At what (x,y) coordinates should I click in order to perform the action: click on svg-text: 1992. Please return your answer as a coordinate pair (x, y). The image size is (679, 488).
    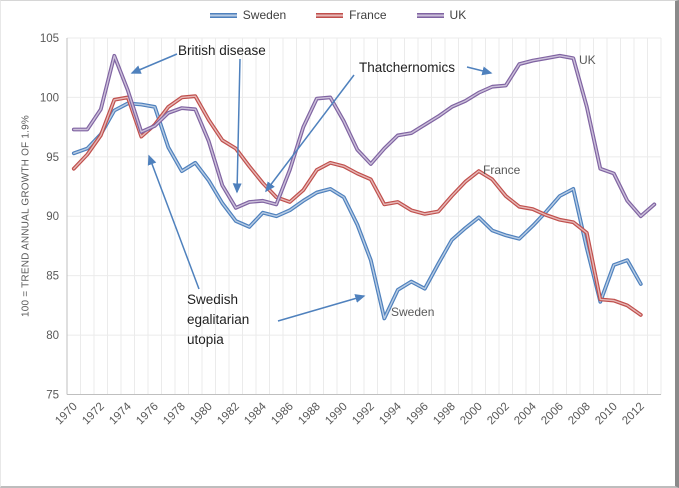
    Looking at the image, I should click on (363, 414).